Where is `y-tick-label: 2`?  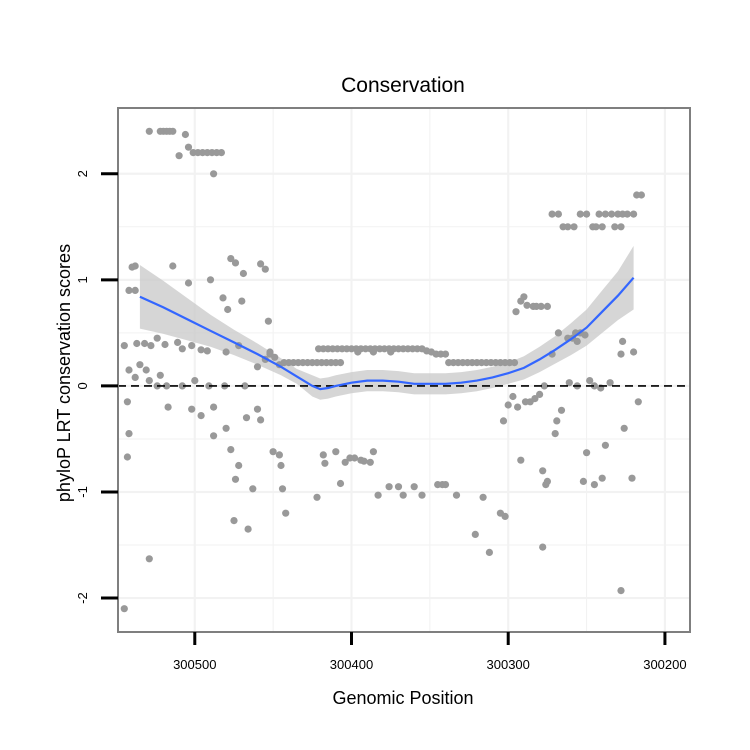
y-tick-label: 2 is located at coordinates (82, 173).